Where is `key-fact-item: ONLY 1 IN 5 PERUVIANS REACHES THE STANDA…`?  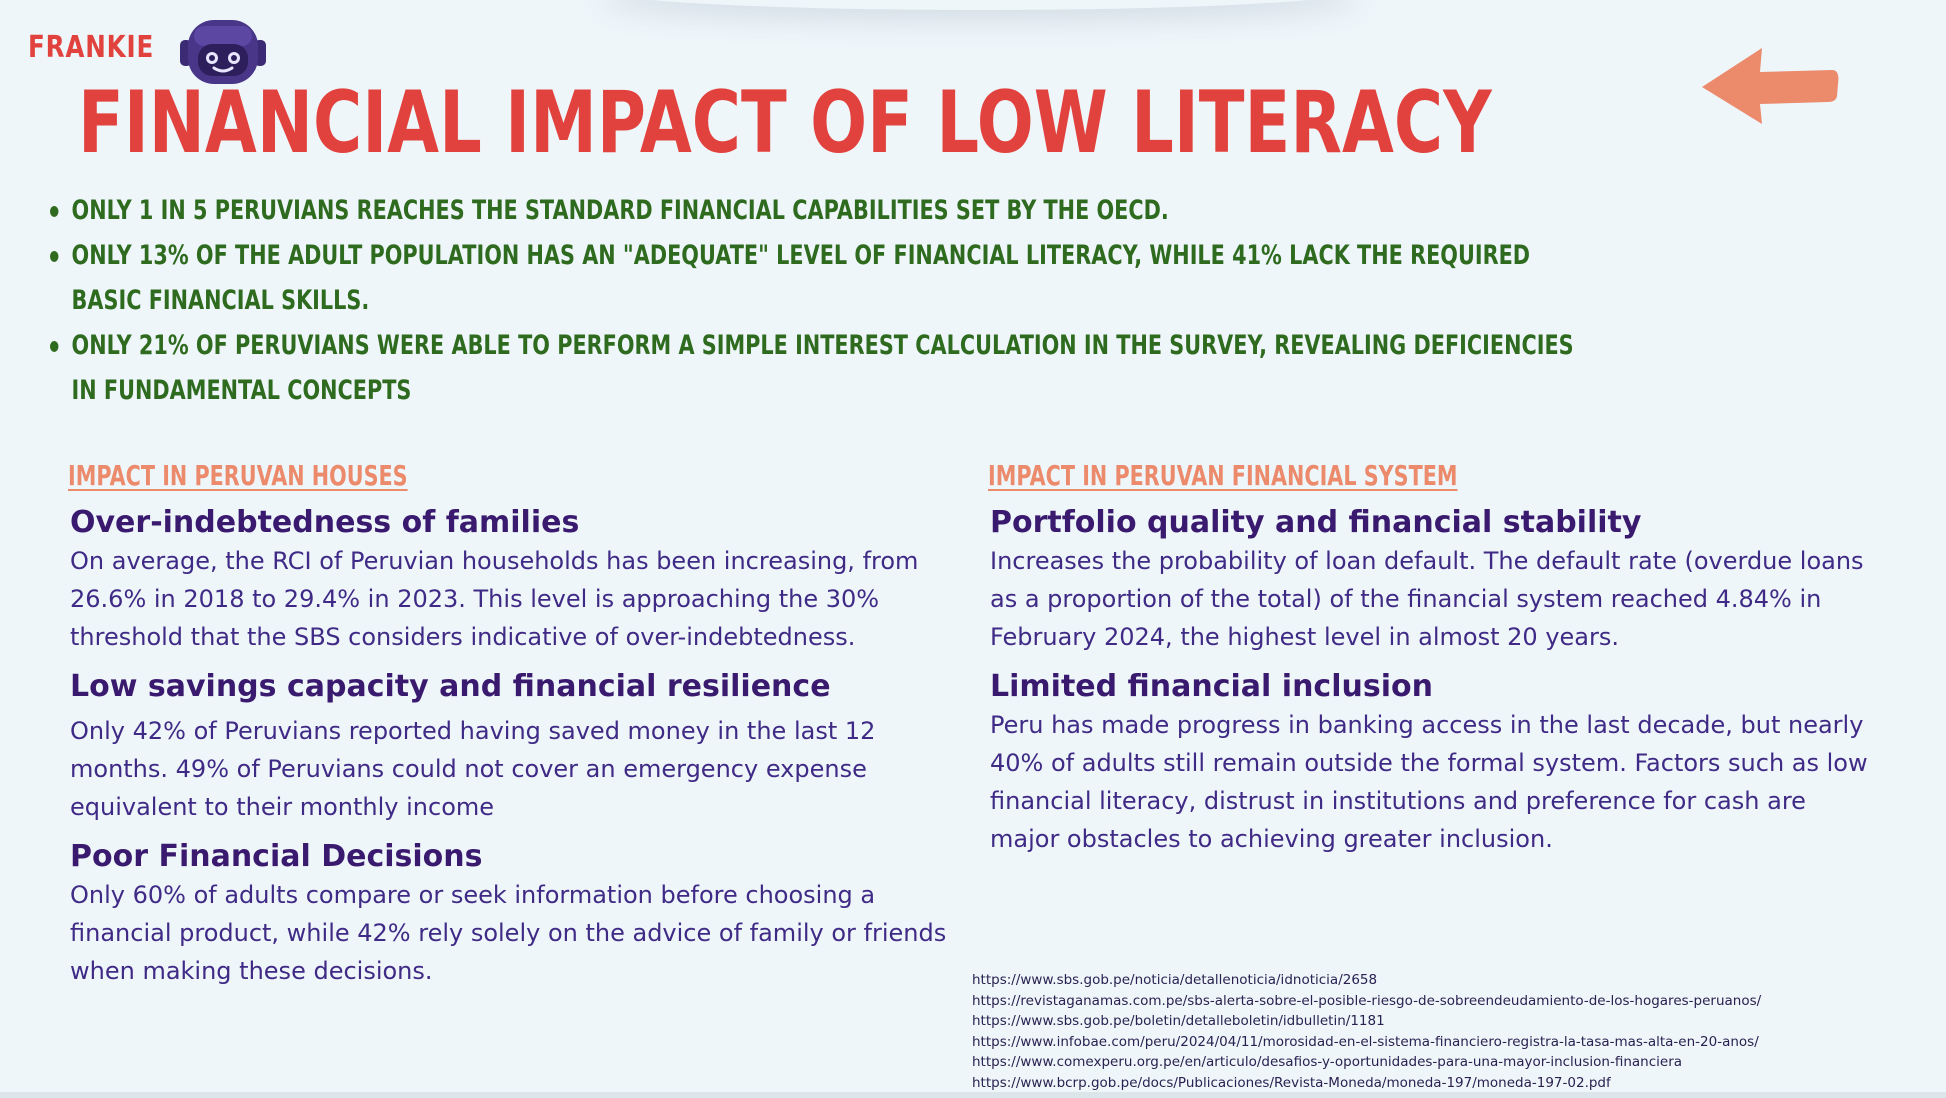 key-fact-item: ONLY 1 IN 5 PERUVIANS REACHES THE STANDA… is located at coordinates (827, 210).